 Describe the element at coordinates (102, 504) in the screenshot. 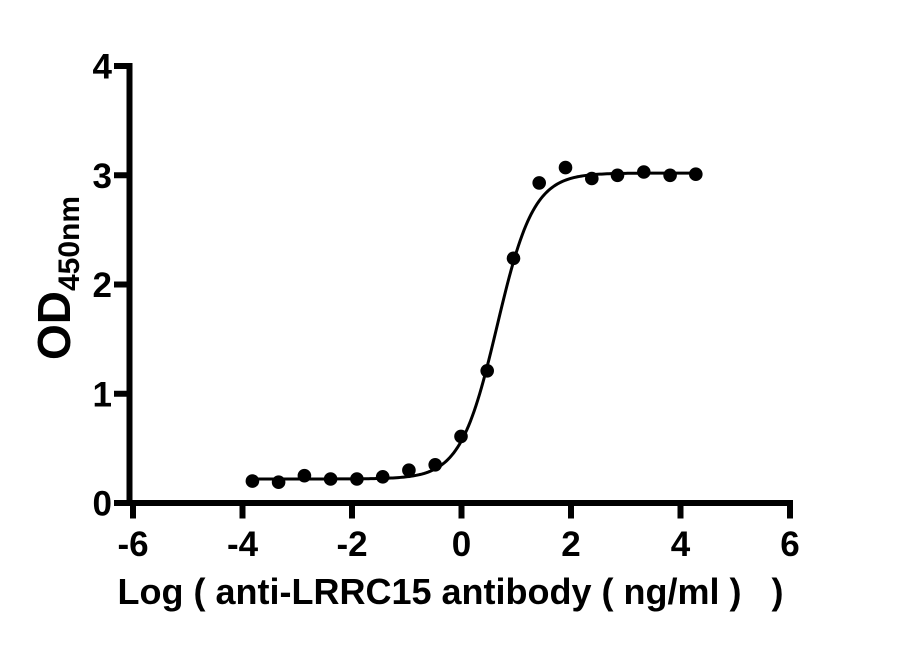

I see `y-tick-label: 0` at that location.